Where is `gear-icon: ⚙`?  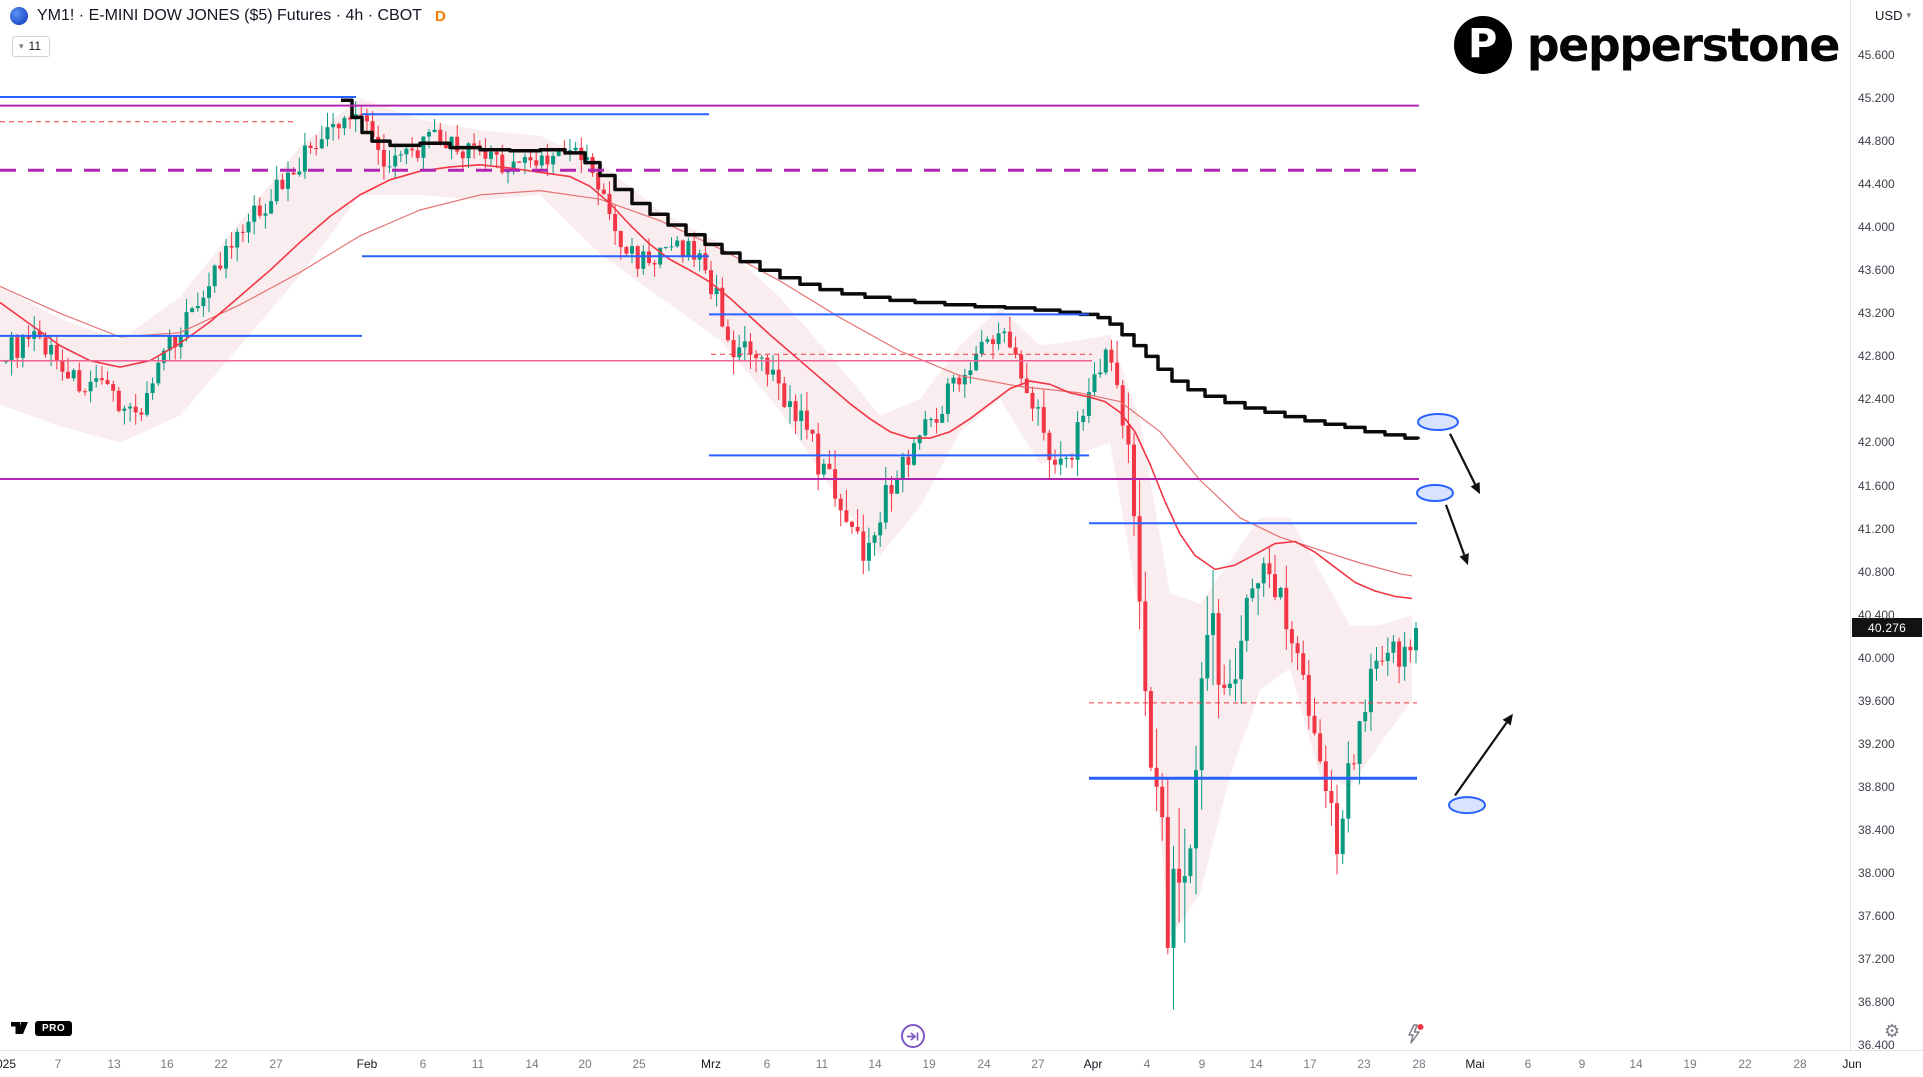 gear-icon: ⚙ is located at coordinates (1892, 1031).